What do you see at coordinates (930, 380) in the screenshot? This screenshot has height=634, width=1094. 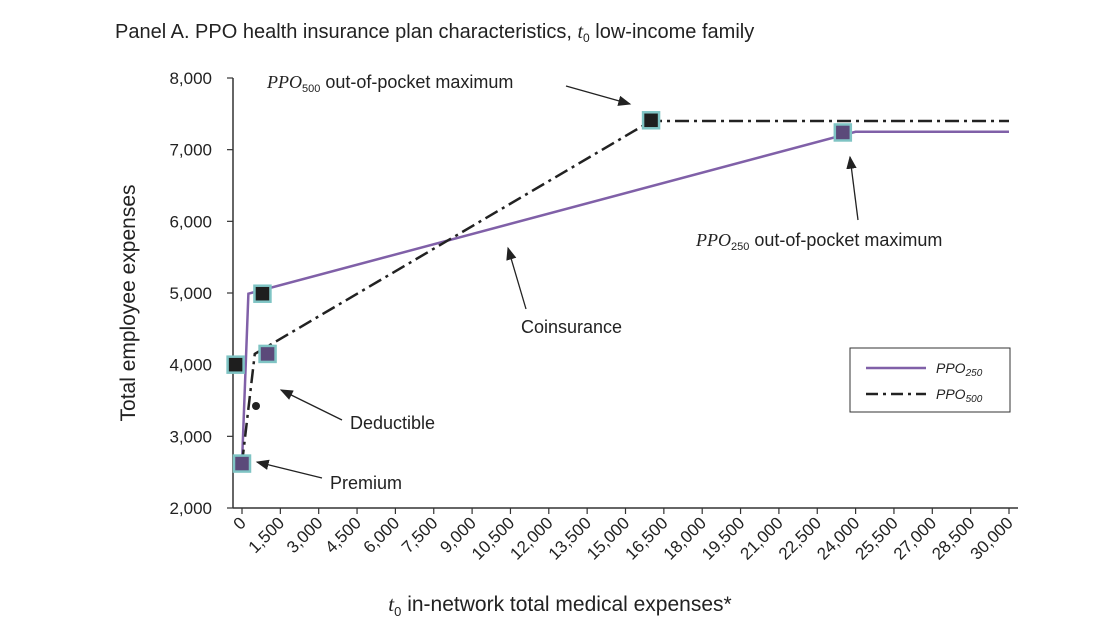 I see `legend-box` at bounding box center [930, 380].